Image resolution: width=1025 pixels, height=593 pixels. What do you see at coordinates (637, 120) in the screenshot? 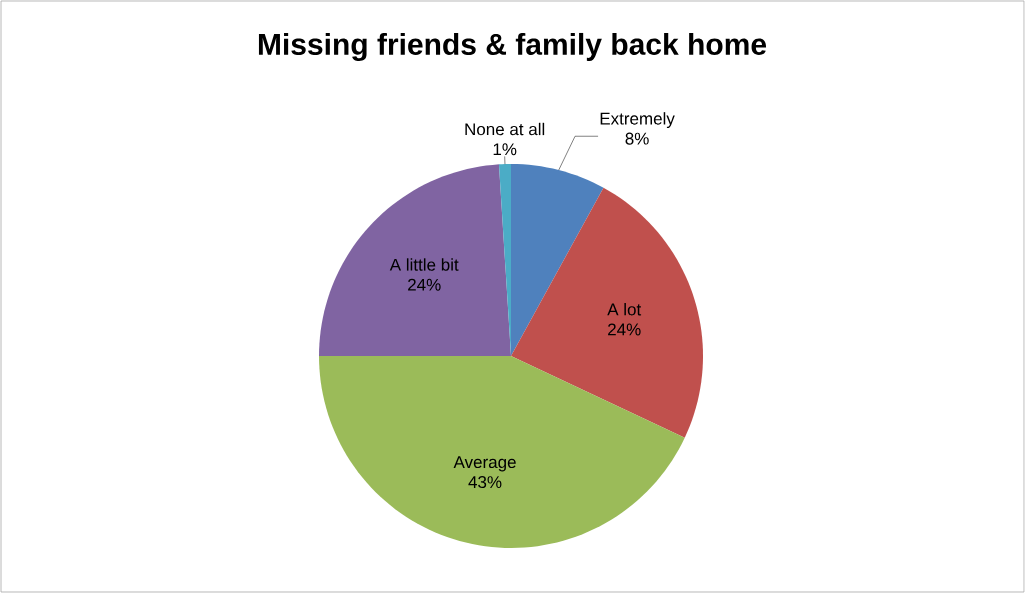
I see `slice-label: Extremely` at bounding box center [637, 120].